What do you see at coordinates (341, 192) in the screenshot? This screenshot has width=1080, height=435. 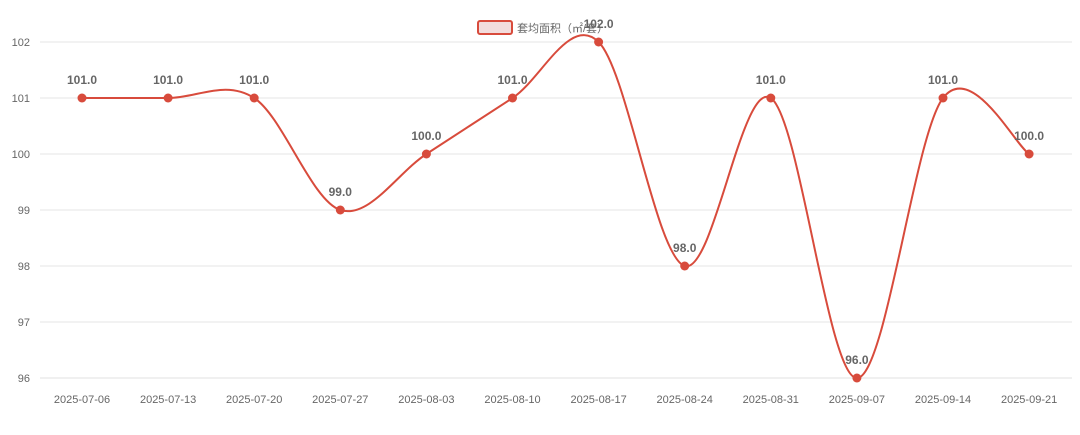 I see `data-label: 99.0` at bounding box center [341, 192].